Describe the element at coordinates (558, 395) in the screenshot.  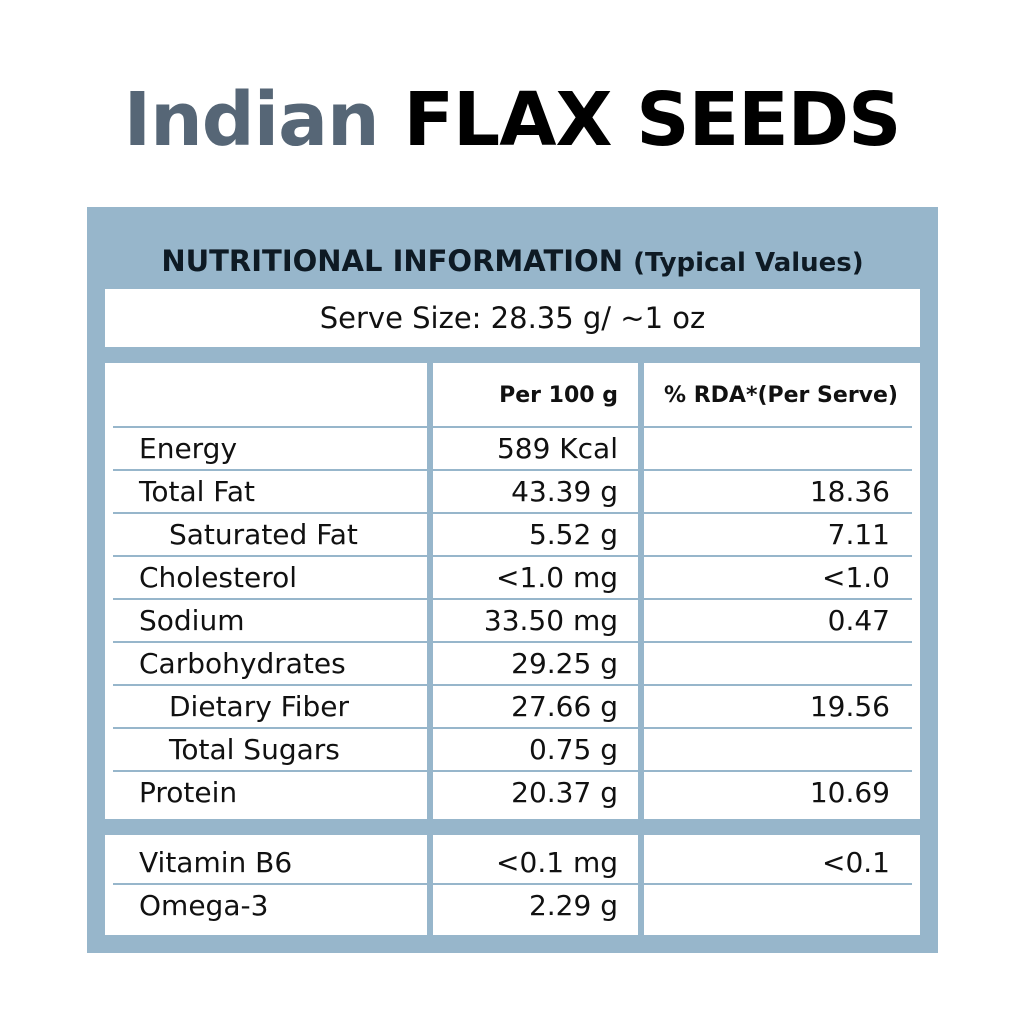
I see `column-header-per-100g: Per 100 g` at that location.